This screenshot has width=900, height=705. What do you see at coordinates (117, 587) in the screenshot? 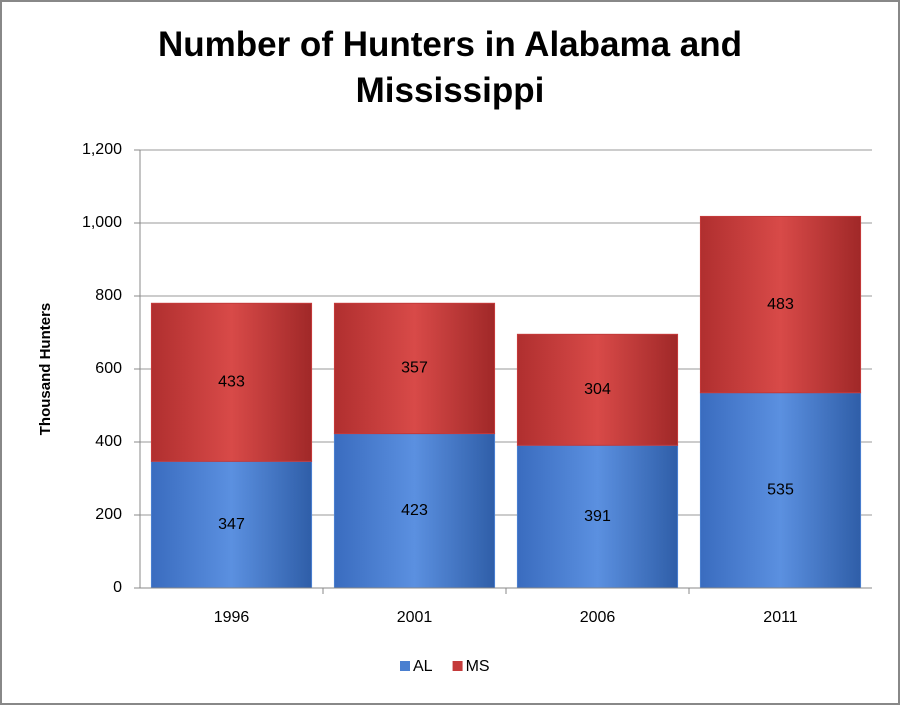
I see `y-tick-label: 0` at bounding box center [117, 587].